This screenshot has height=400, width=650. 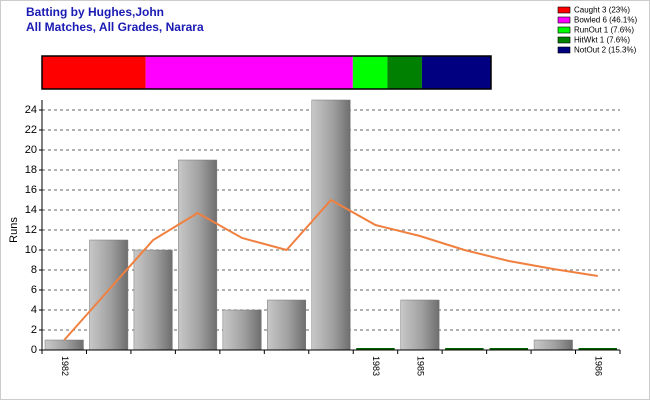 What do you see at coordinates (31, 130) in the screenshot?
I see `y-tick-label: 22` at bounding box center [31, 130].